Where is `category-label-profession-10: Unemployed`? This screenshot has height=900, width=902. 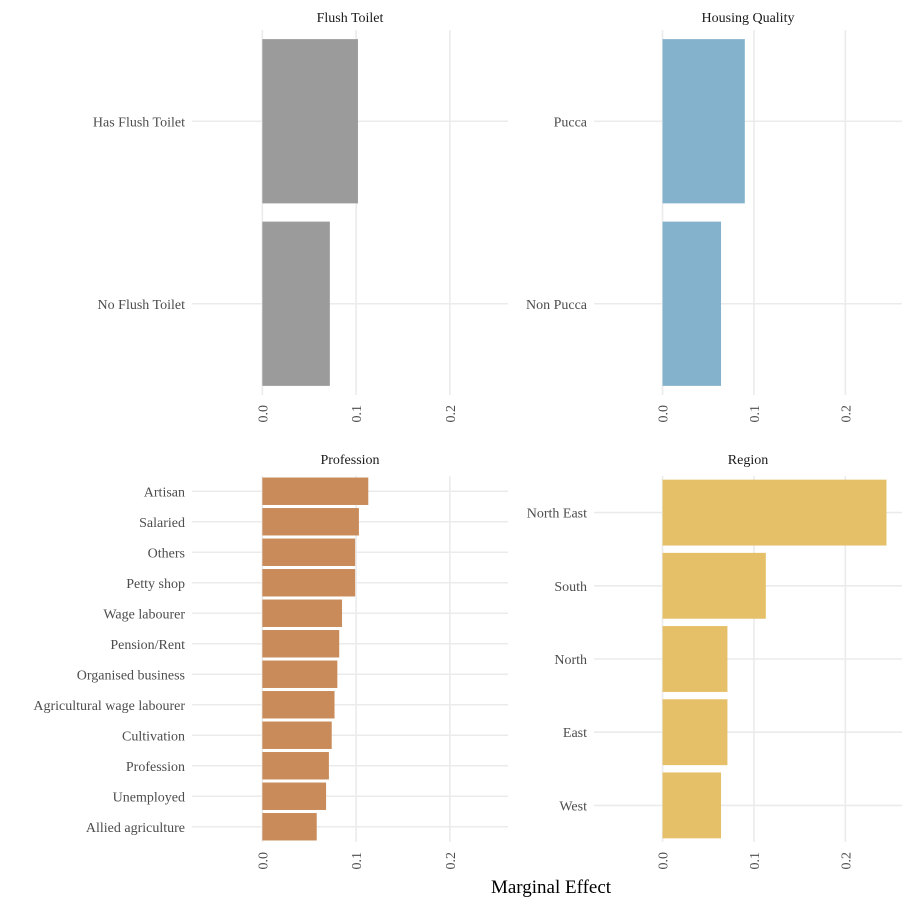 category-label-profession-10: Unemployed is located at coordinates (149, 797).